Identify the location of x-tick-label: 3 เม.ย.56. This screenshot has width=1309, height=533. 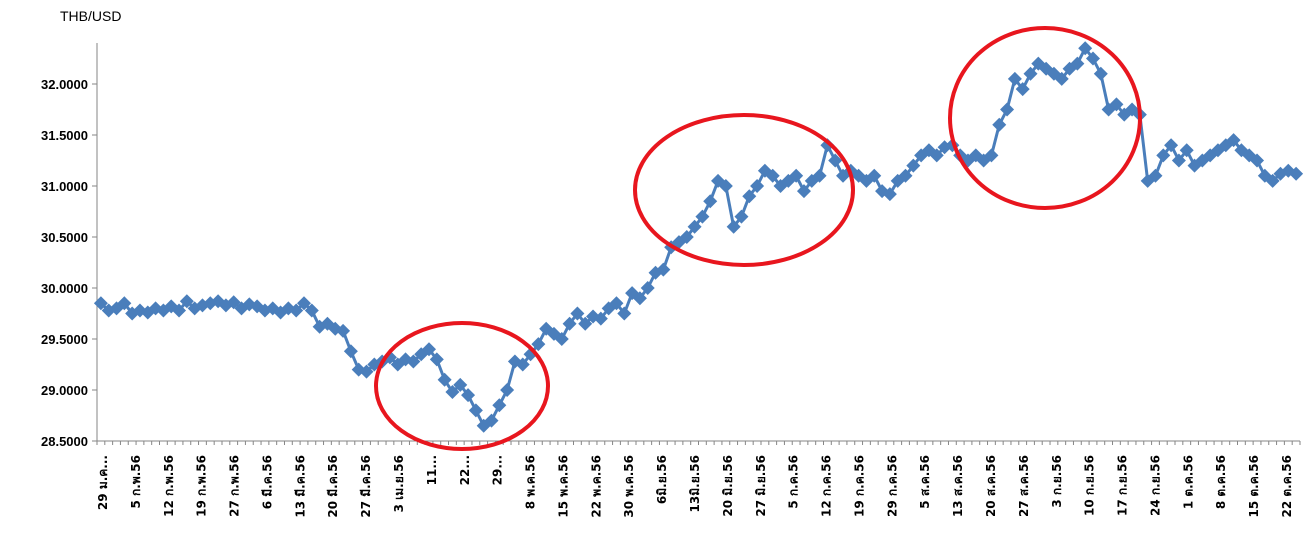
(399, 483).